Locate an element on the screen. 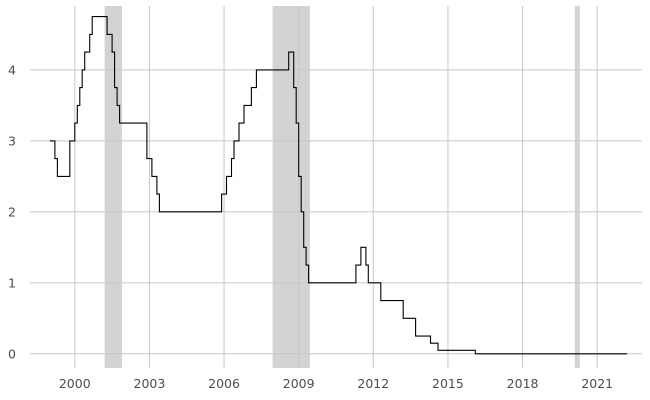  x-tick-label-2018: 2018 is located at coordinates (523, 383).